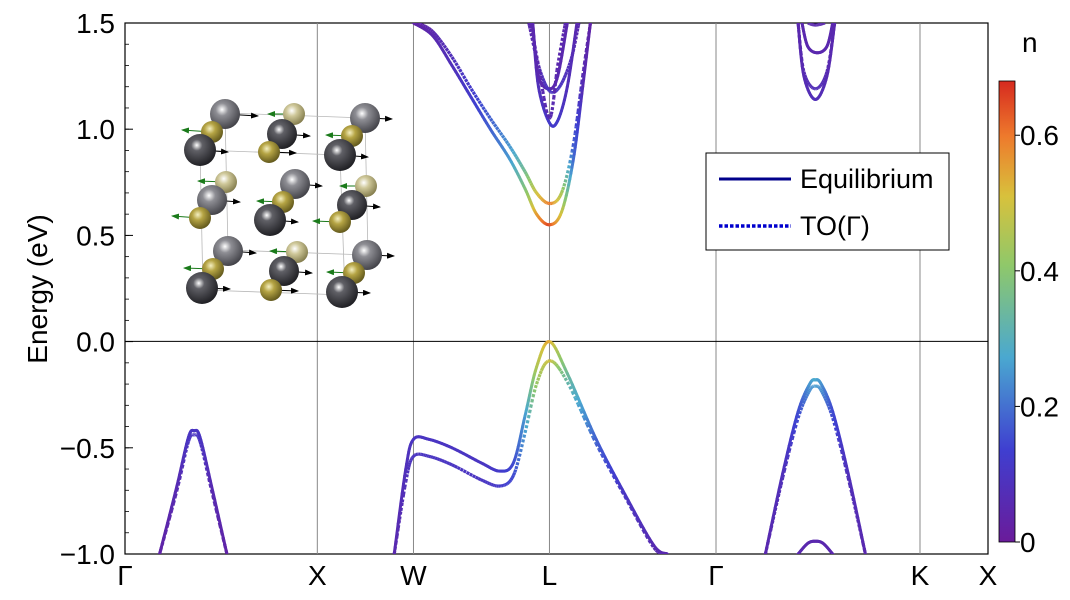  Describe the element at coordinates (37, 288) in the screenshot. I see `y-axis-title: Energy (eV)` at that location.